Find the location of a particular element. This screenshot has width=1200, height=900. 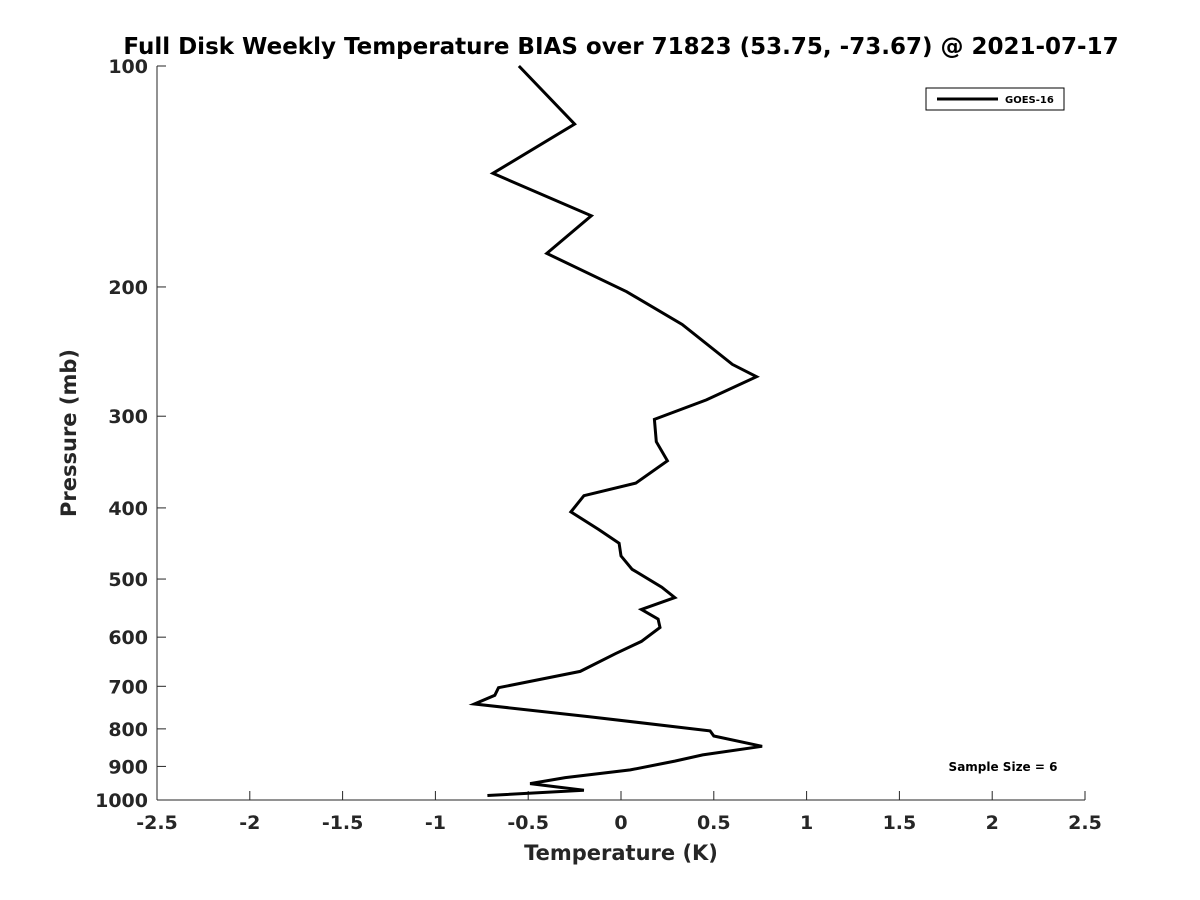

legend: GOES-16 is located at coordinates (995, 99).